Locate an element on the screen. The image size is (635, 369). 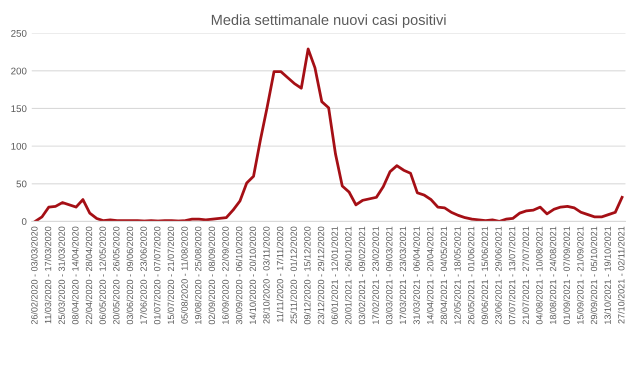
x-tick-label: 15/07/2020 - 21/07/2020 is located at coordinates (170, 275).